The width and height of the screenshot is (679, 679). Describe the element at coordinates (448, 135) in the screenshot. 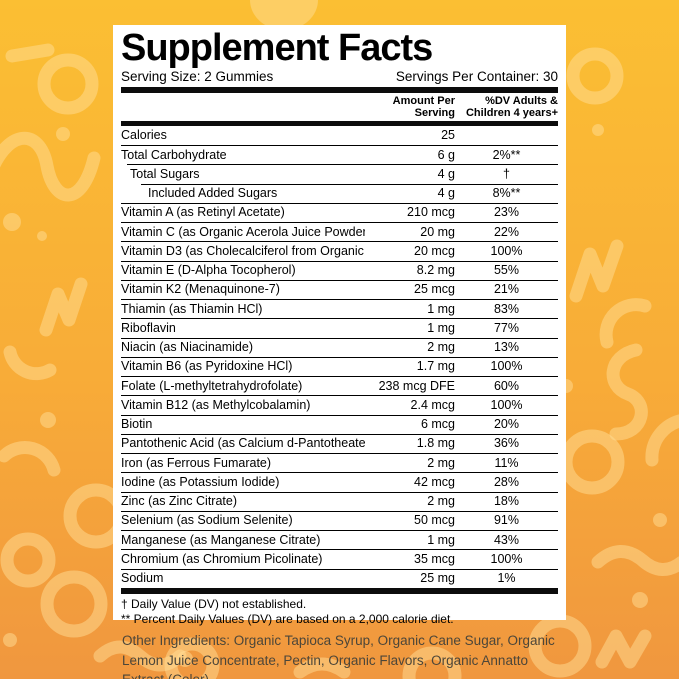

I see `nutrient-amount: 25` at that location.